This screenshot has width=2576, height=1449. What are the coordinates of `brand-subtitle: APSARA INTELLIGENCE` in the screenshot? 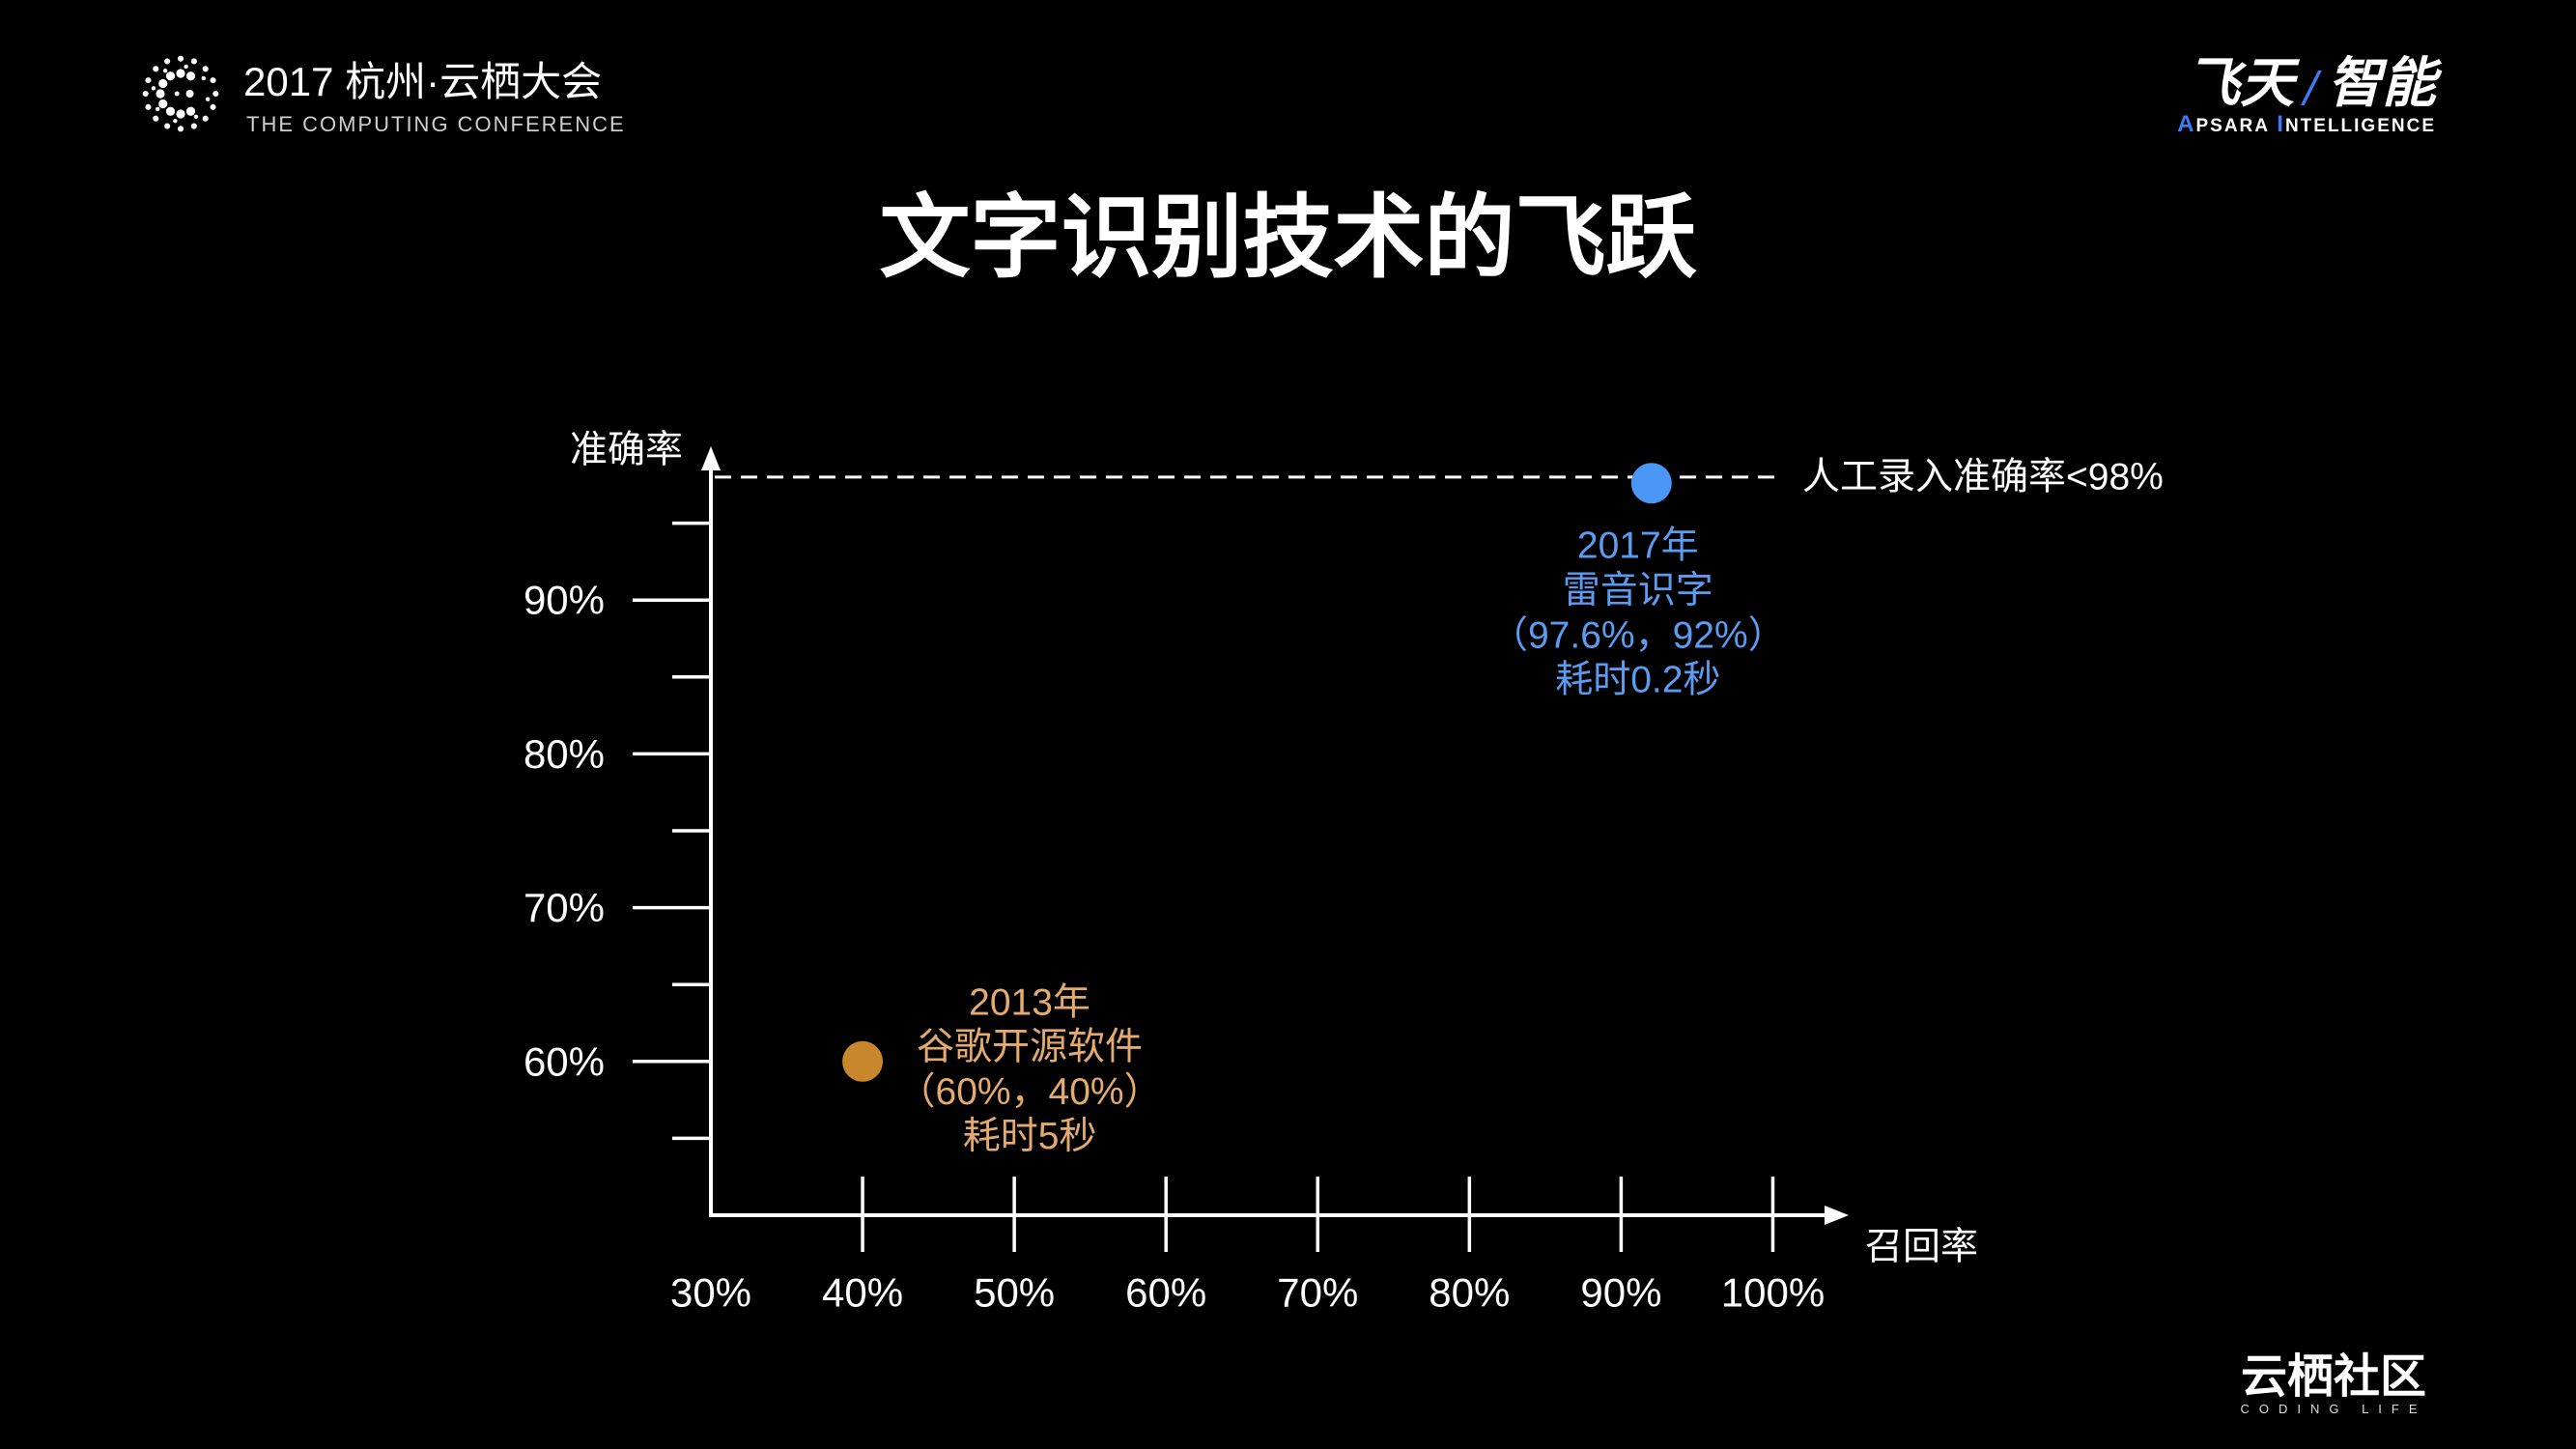 It's located at (2306, 125).